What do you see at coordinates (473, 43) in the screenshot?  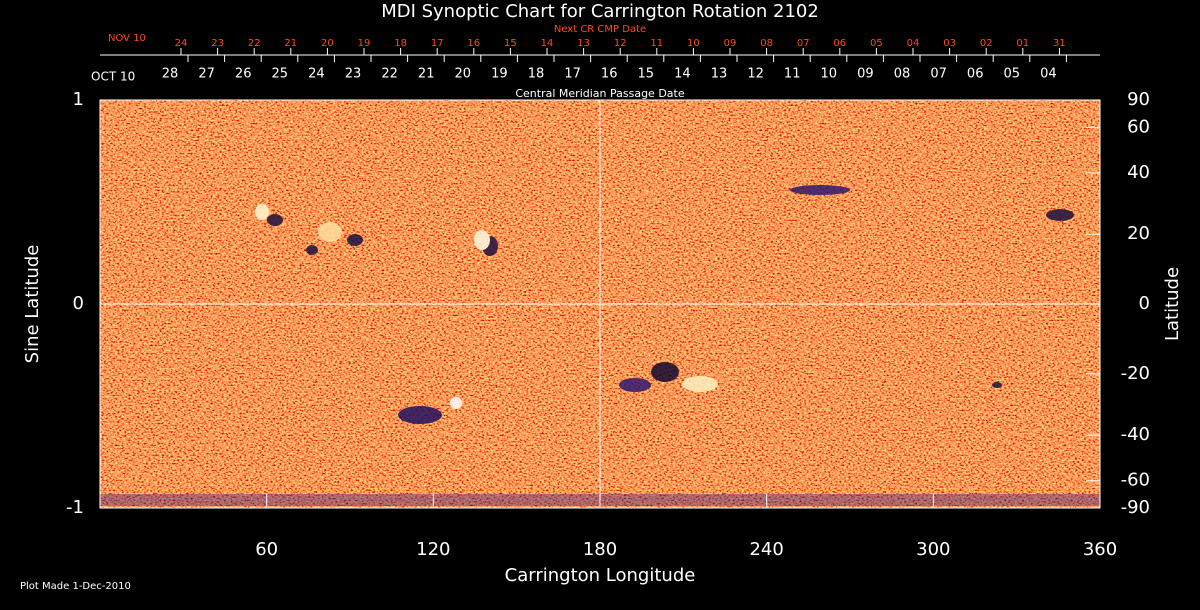 I see `next-cr-date: 16` at bounding box center [473, 43].